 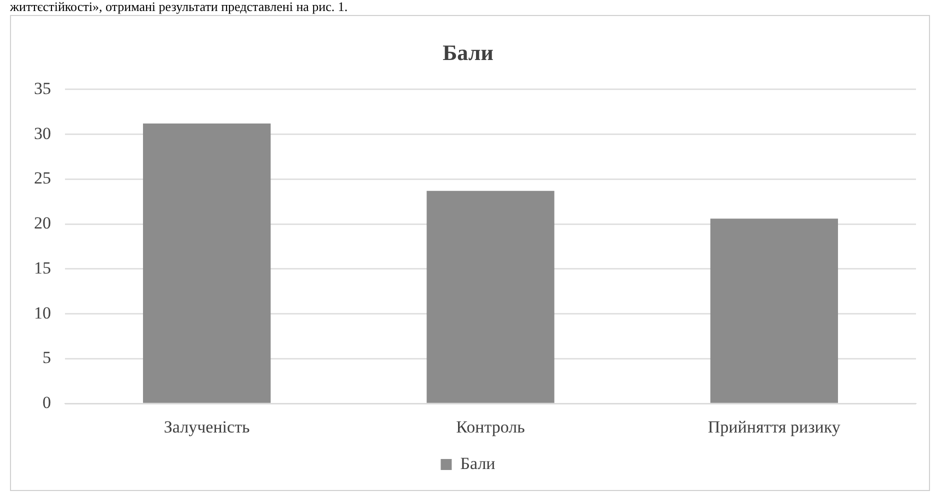 I want to click on y-tick-label: 25, so click(x=42, y=178).